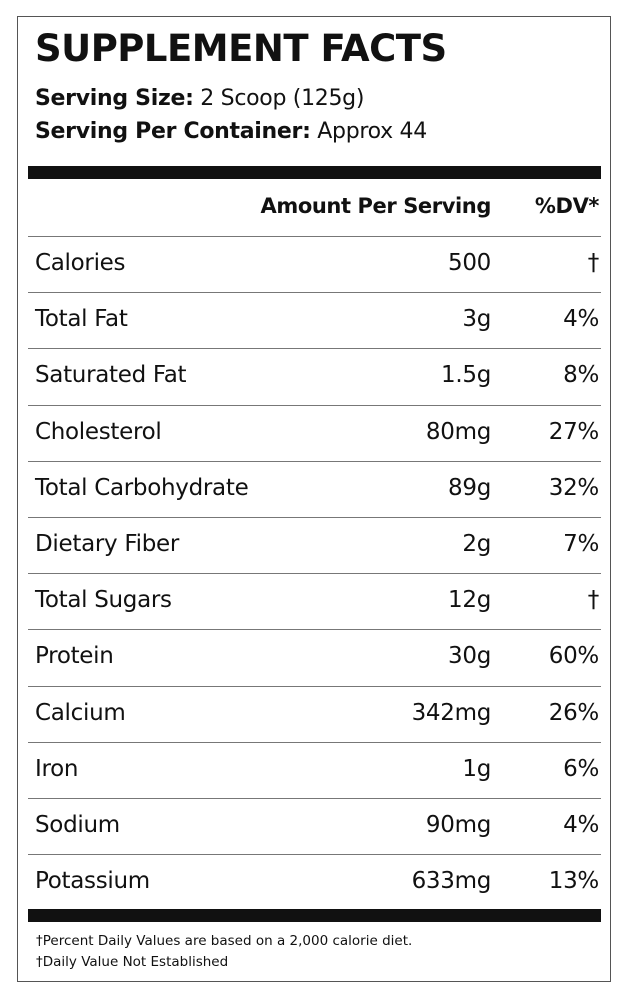 This screenshot has width=629, height=1000. I want to click on nutrient-name: Dietary Fiber, so click(107, 543).